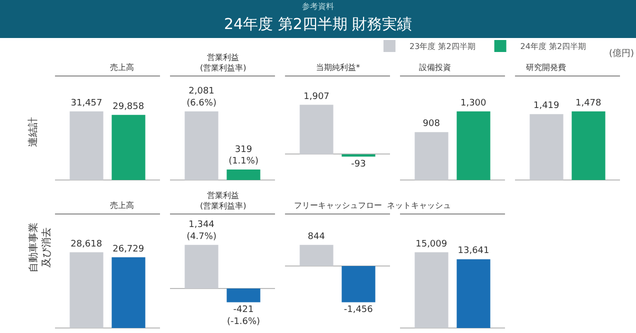 The image size is (636, 333). I want to click on x-axis-title: ネットキャッシュ, so click(419, 205).